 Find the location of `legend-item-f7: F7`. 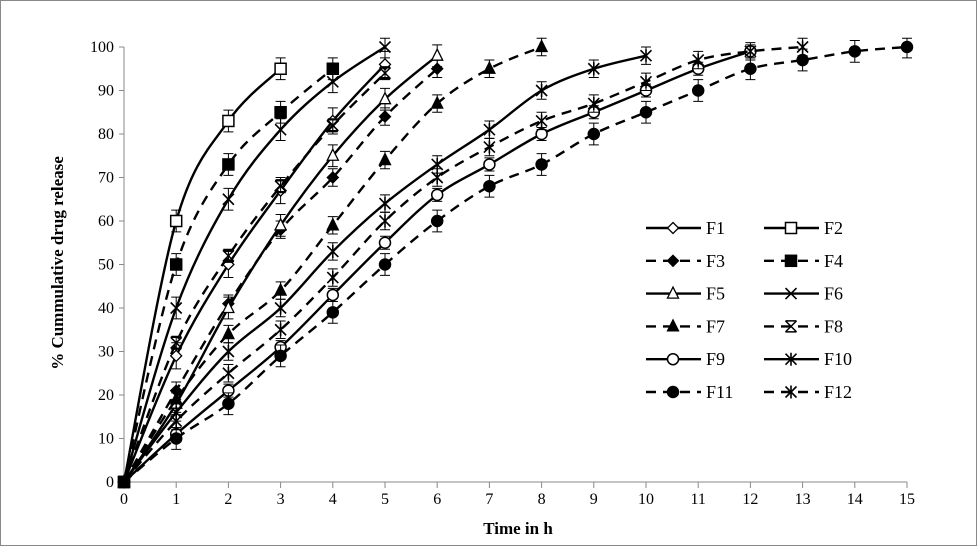

legend-item-f7: F7 is located at coordinates (685, 326).